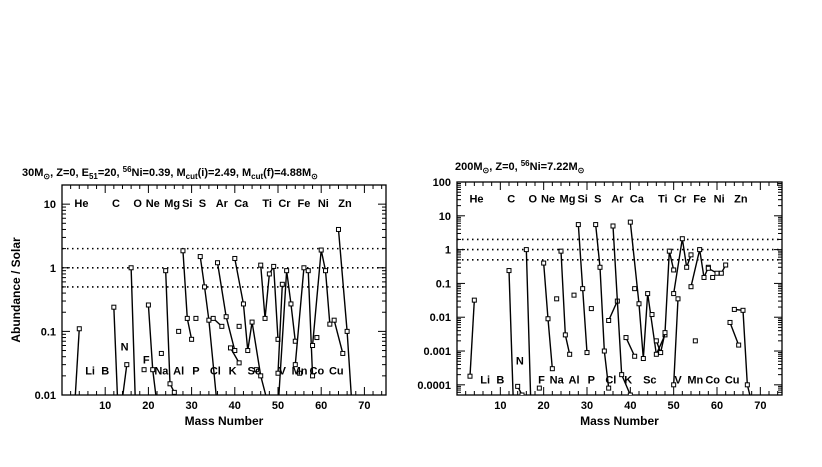 This screenshot has width=822, height=467. Describe the element at coordinates (568, 199) in the screenshot. I see `element-label: Mg` at that location.